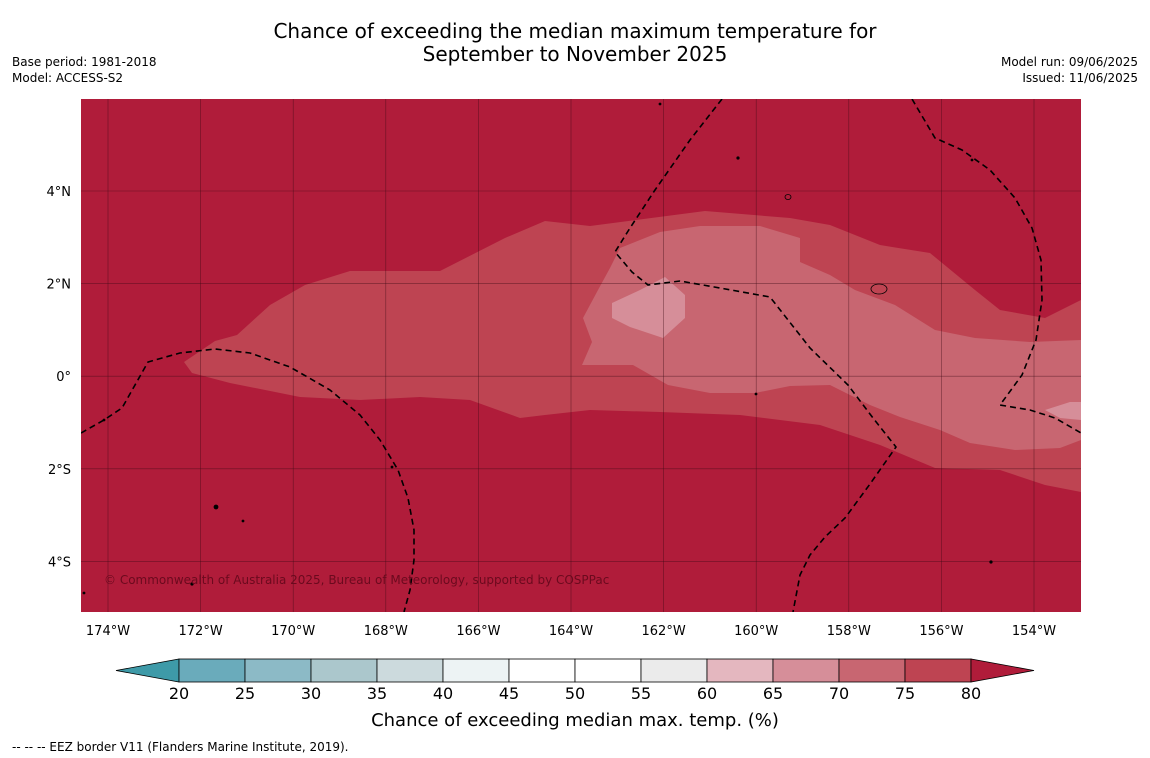  I want to click on longitude-label: 168°W, so click(386, 631).